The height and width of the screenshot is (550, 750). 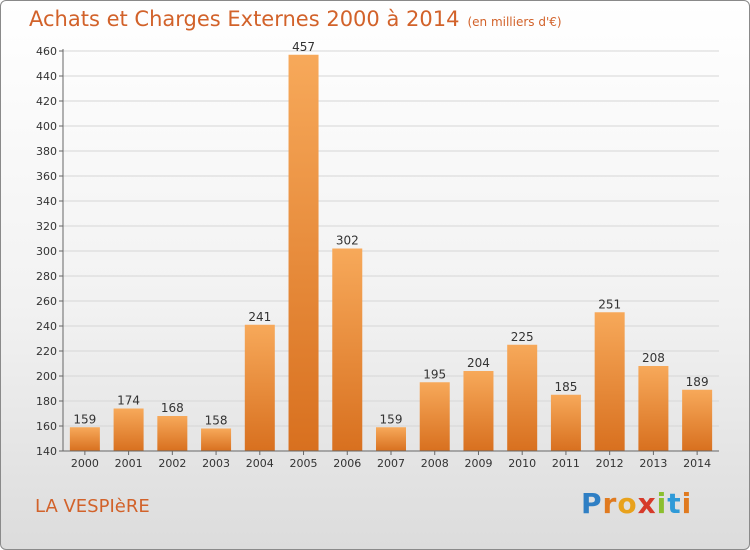 What do you see at coordinates (46, 376) in the screenshot?
I see `y-tick-label: 200` at bounding box center [46, 376].